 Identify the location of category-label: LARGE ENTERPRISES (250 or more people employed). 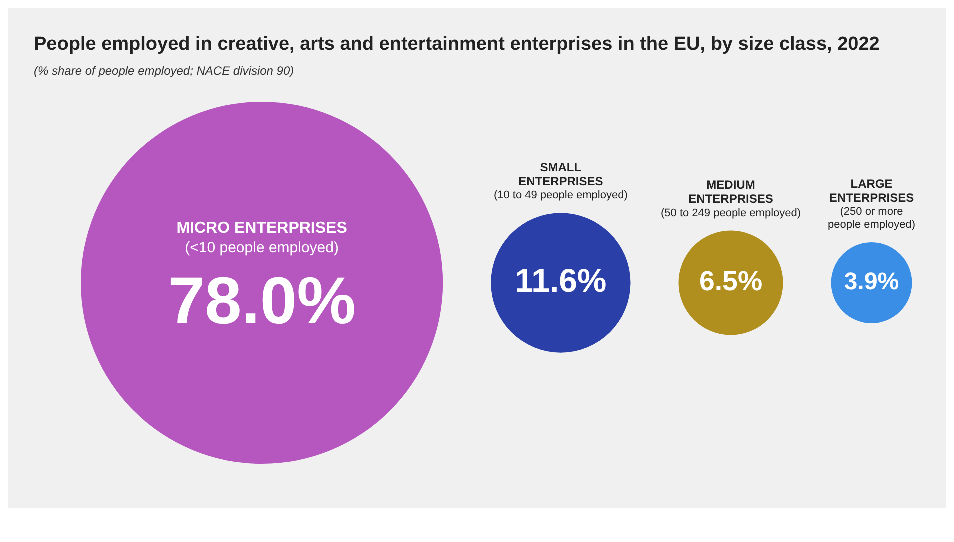
(872, 204).